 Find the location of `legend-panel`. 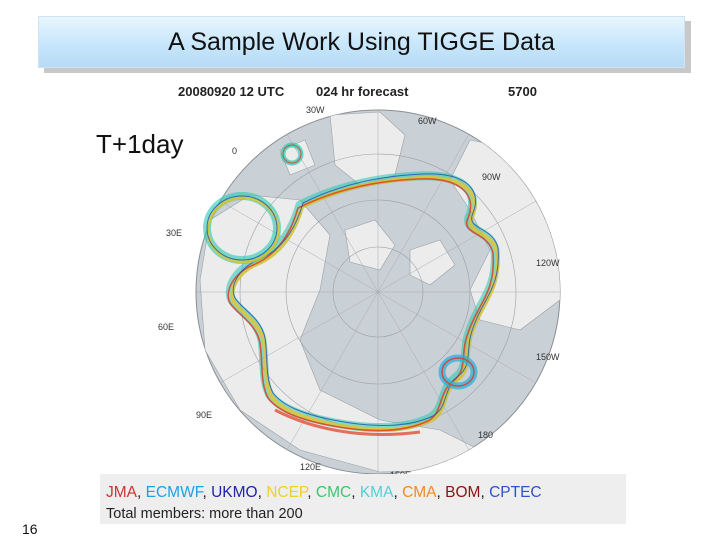

legend-panel is located at coordinates (363, 499).